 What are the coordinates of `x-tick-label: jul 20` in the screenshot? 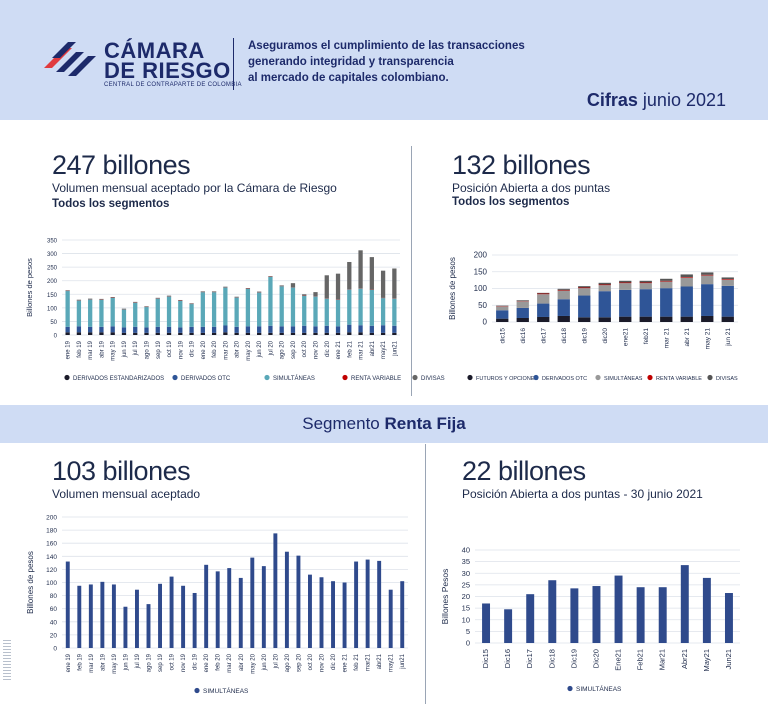 It's located at (271, 348).